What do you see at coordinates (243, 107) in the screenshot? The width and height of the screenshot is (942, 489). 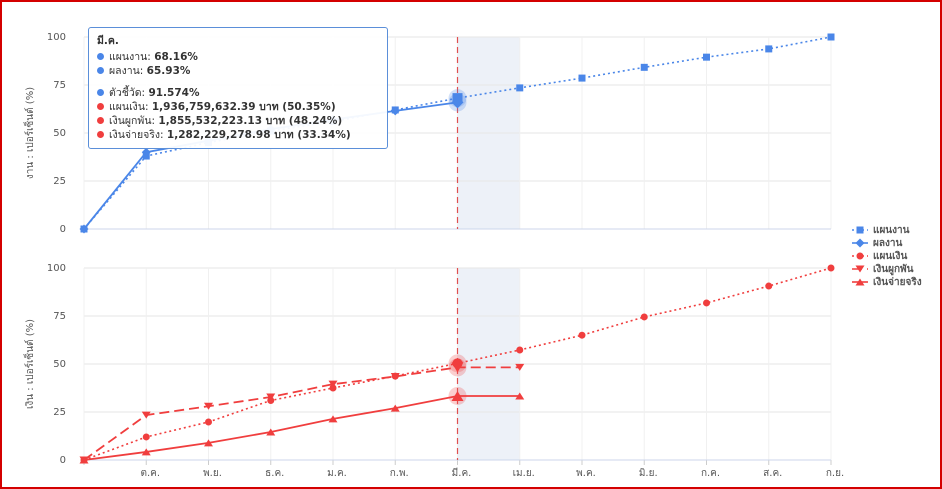 I see `tooltip-value: 1,936,759,632.39 บาท (50.35%)` at bounding box center [243, 107].